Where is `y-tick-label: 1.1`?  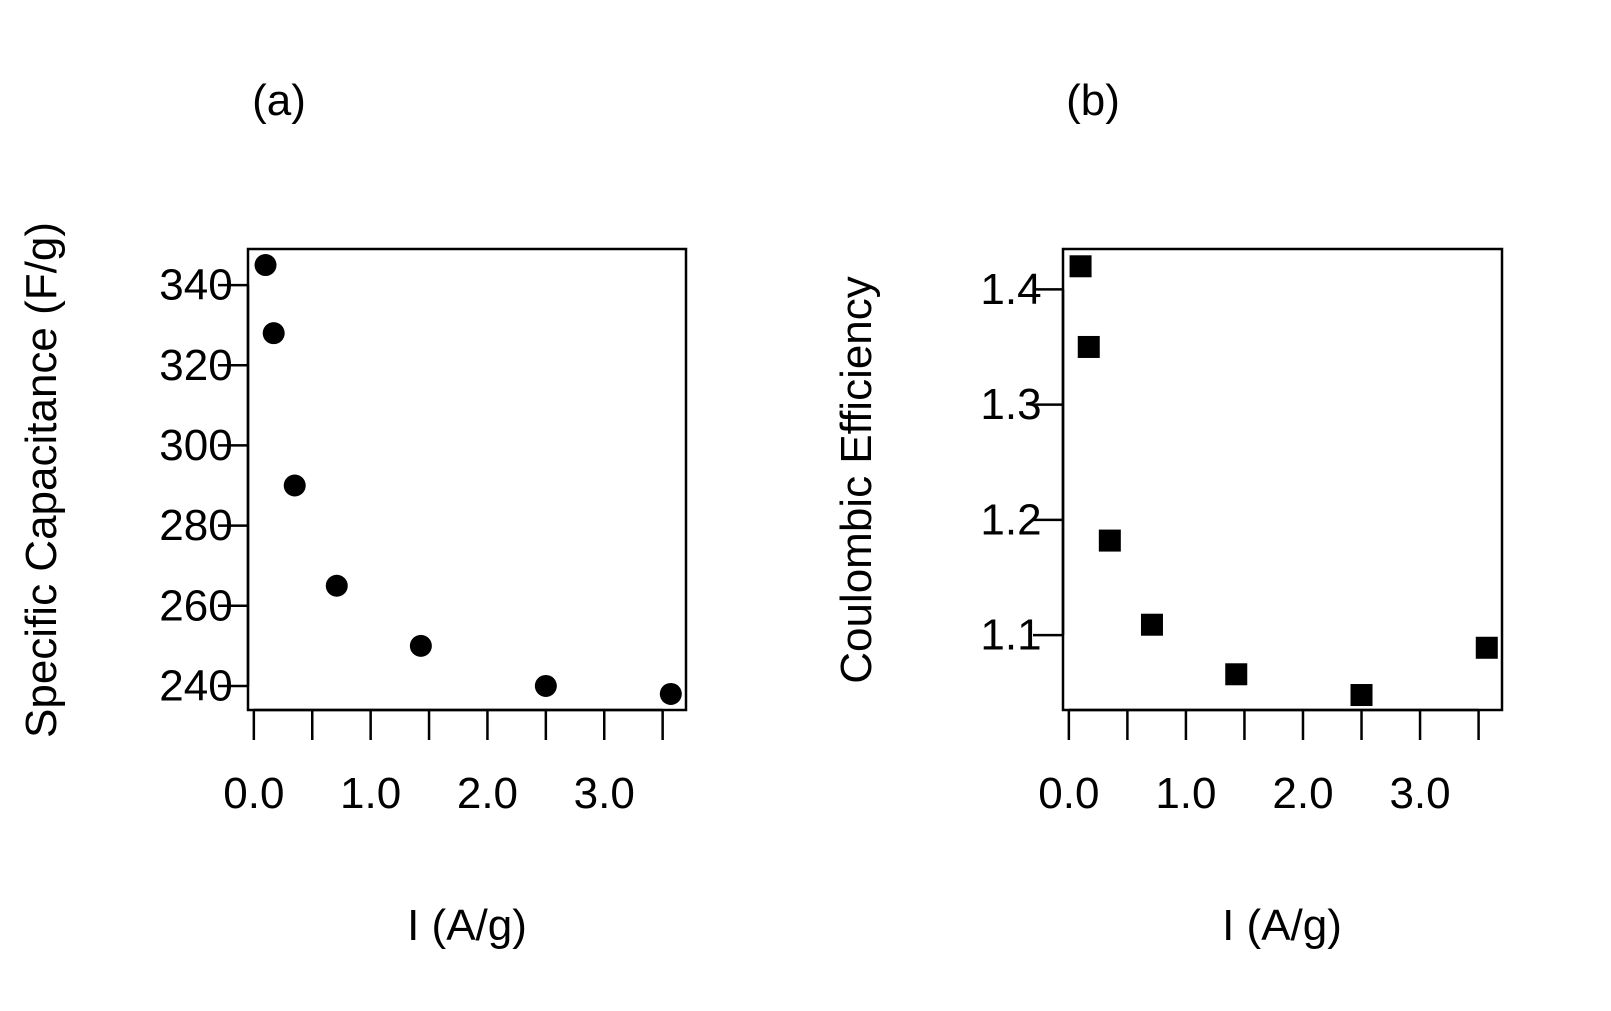 y-tick-label: 1.1 is located at coordinates (1010, 635).